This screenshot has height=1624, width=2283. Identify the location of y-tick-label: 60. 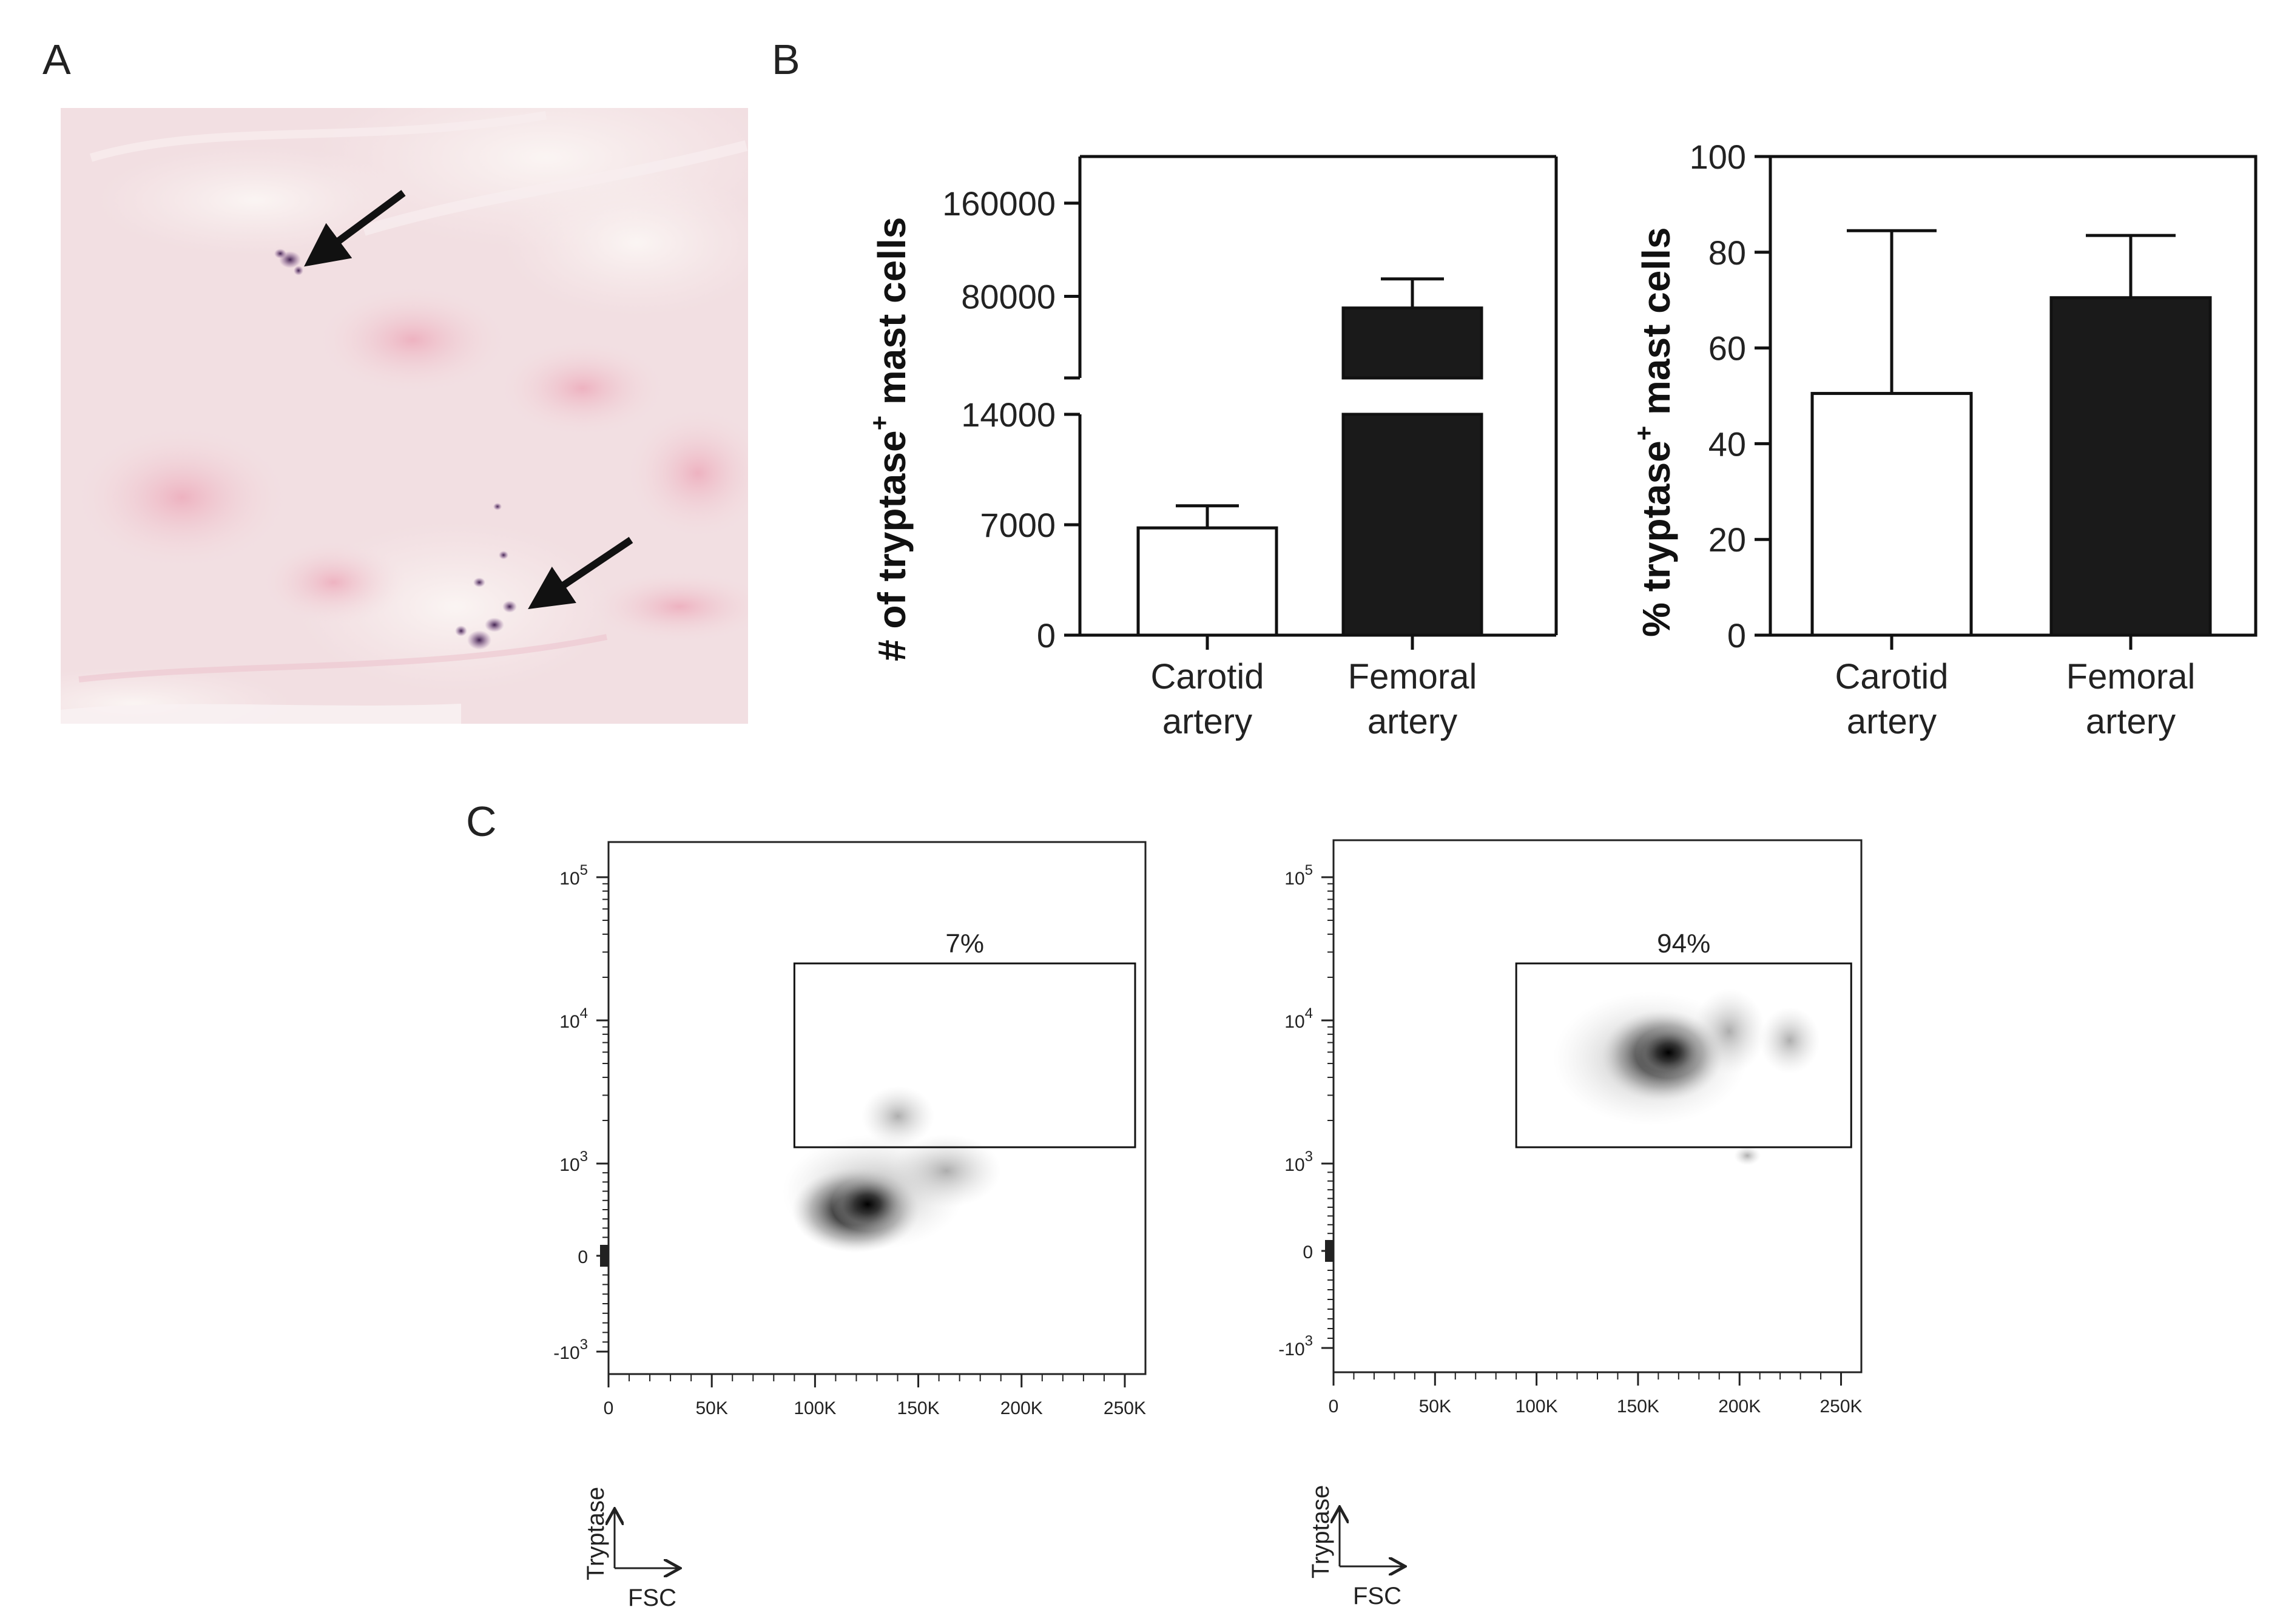
(1727, 349).